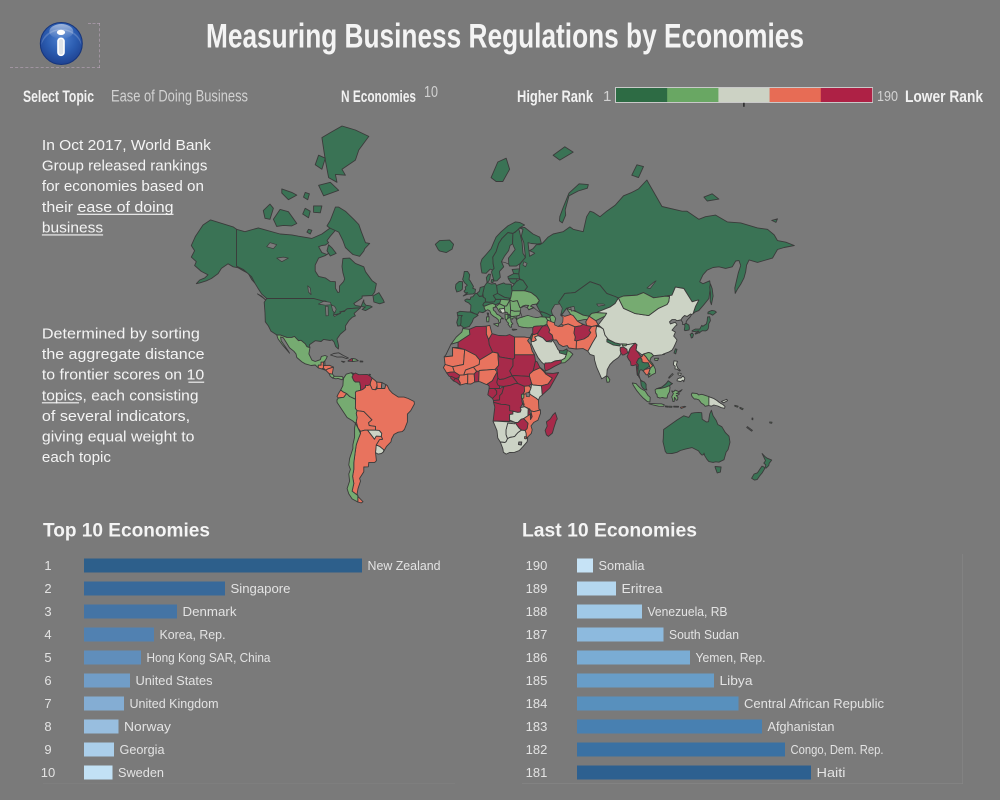 This screenshot has width=1000, height=800. I want to click on svg-text: 185, so click(537, 680).